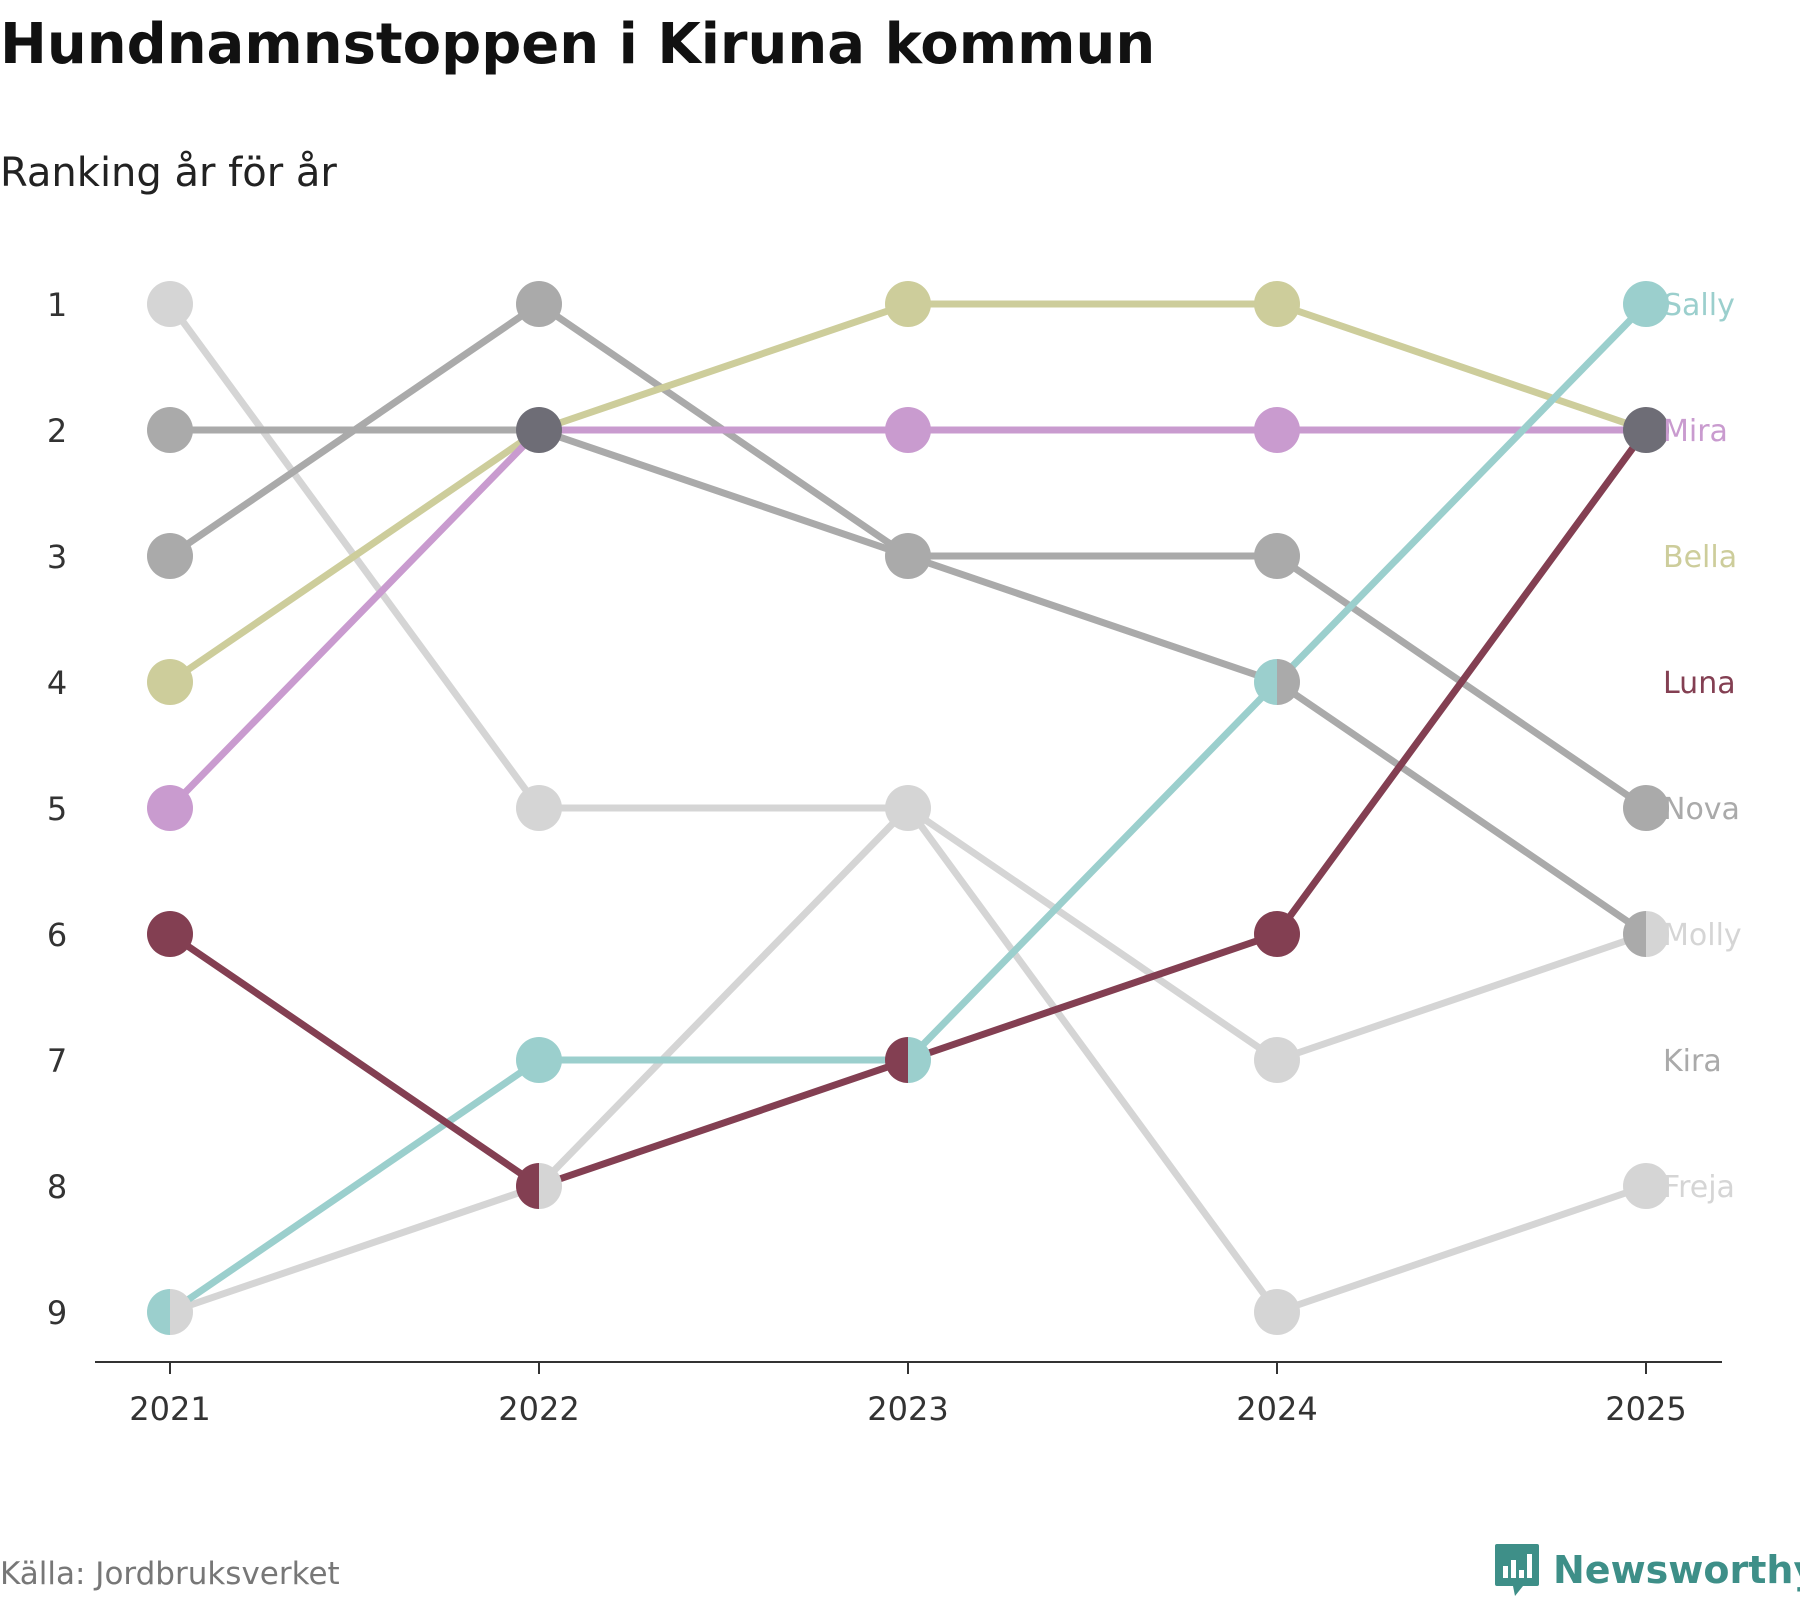 The width and height of the screenshot is (1800, 1600). What do you see at coordinates (1288, 682) in the screenshot?
I see `point-2024-rank-4-right` at bounding box center [1288, 682].